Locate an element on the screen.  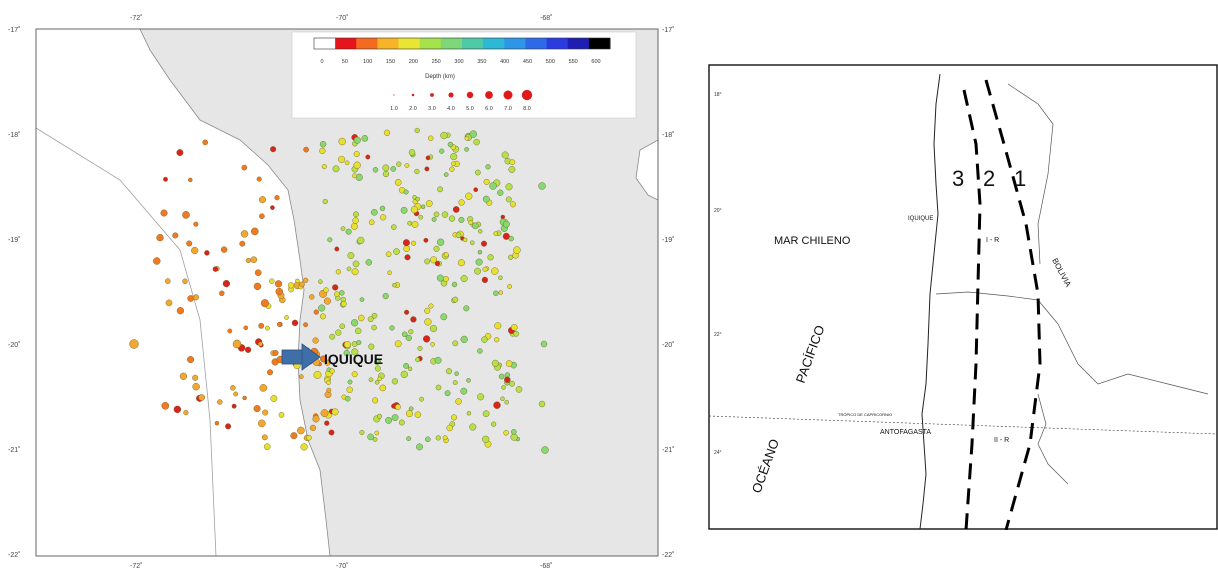
tick-x-top-1: -72˚ is located at coordinates (136, 18).